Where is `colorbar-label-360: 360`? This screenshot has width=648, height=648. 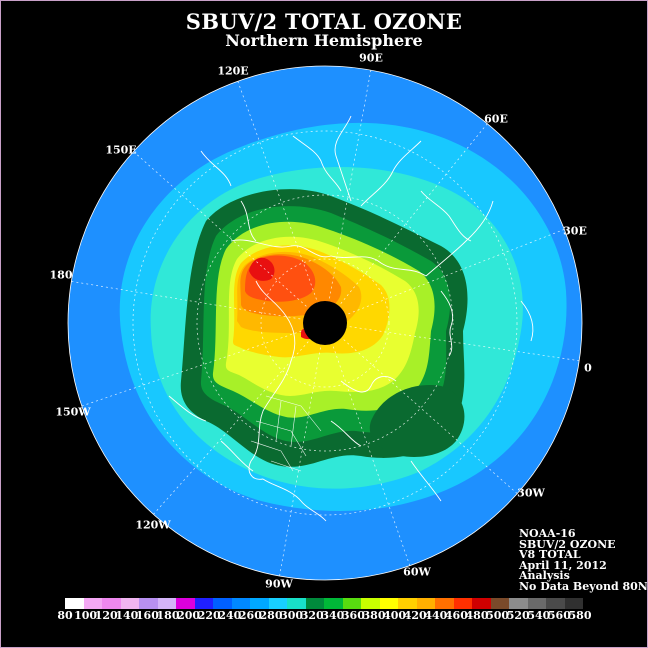 colorbar-label-360: 360 is located at coordinates (353, 615).